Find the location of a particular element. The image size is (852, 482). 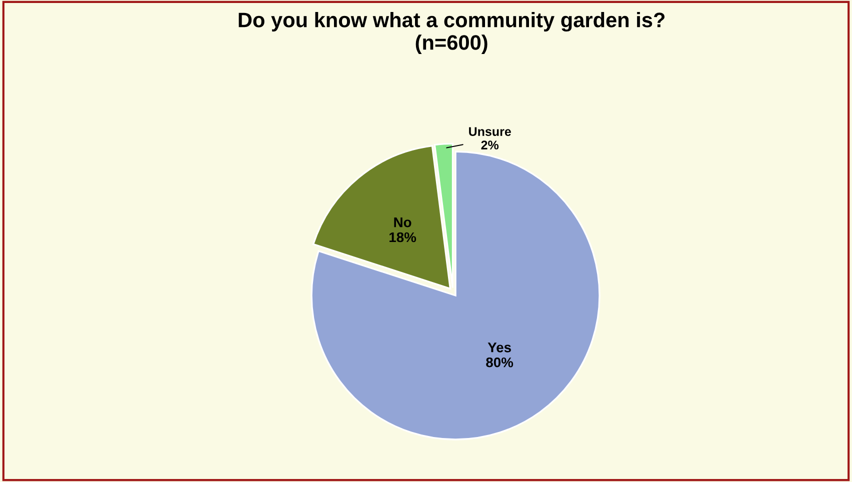

data-label: 18% is located at coordinates (402, 237).